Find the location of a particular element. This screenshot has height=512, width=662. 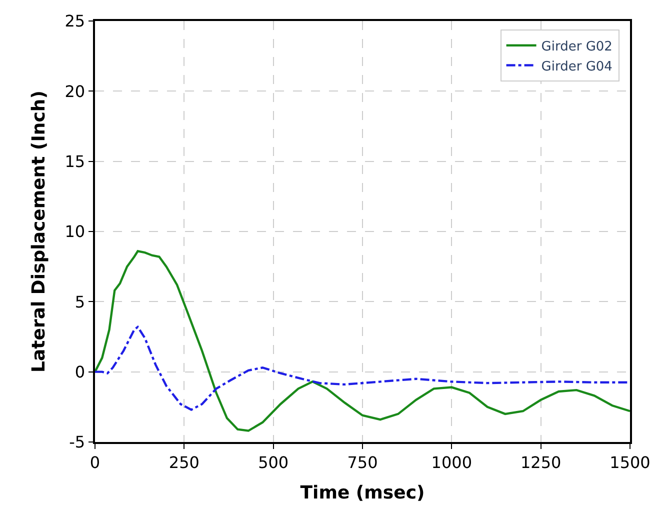

y-tick-label: 20 is located at coordinates (75, 91).